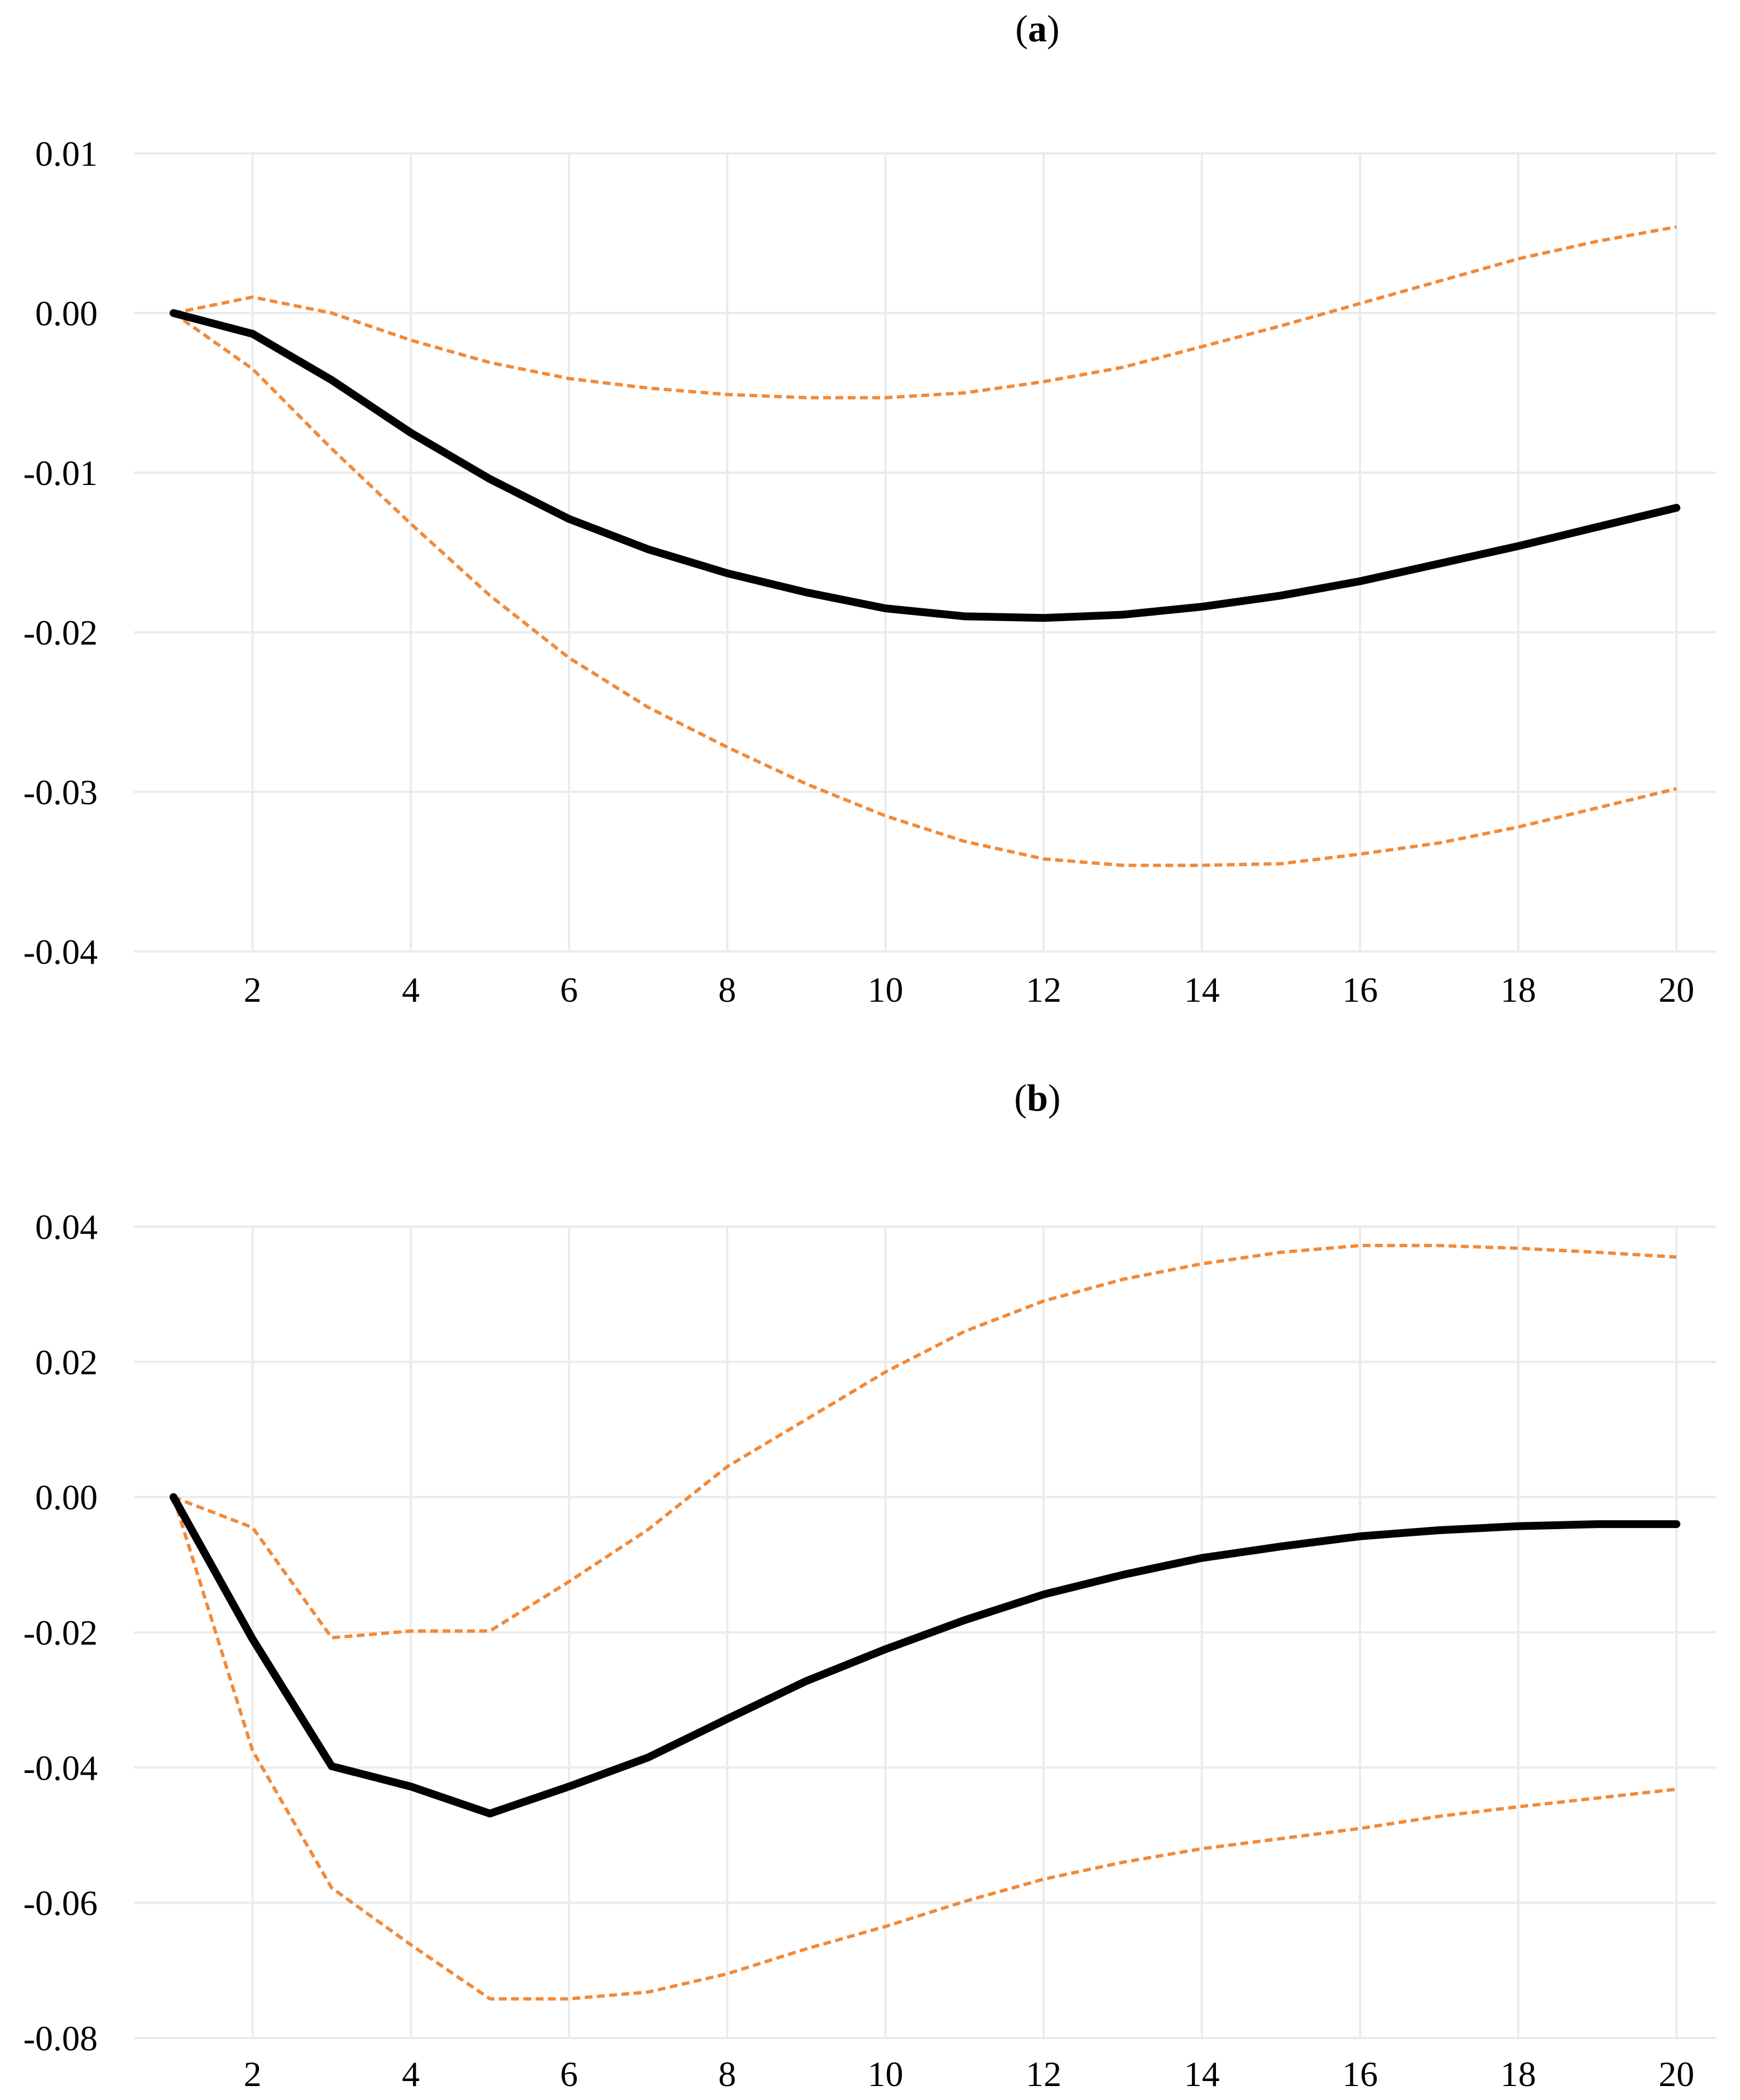  What do you see at coordinates (925, 312) in the screenshot?
I see `panel-a-series-upper-bound` at bounding box center [925, 312].